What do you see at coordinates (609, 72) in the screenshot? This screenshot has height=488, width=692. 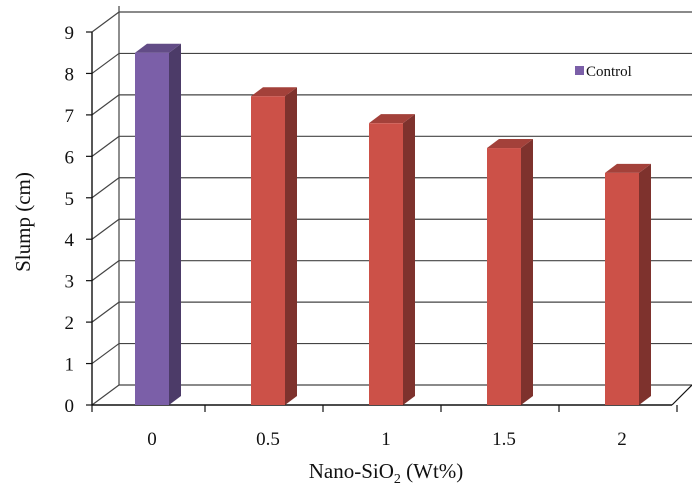 I see `legend-label-control: Control` at bounding box center [609, 72].